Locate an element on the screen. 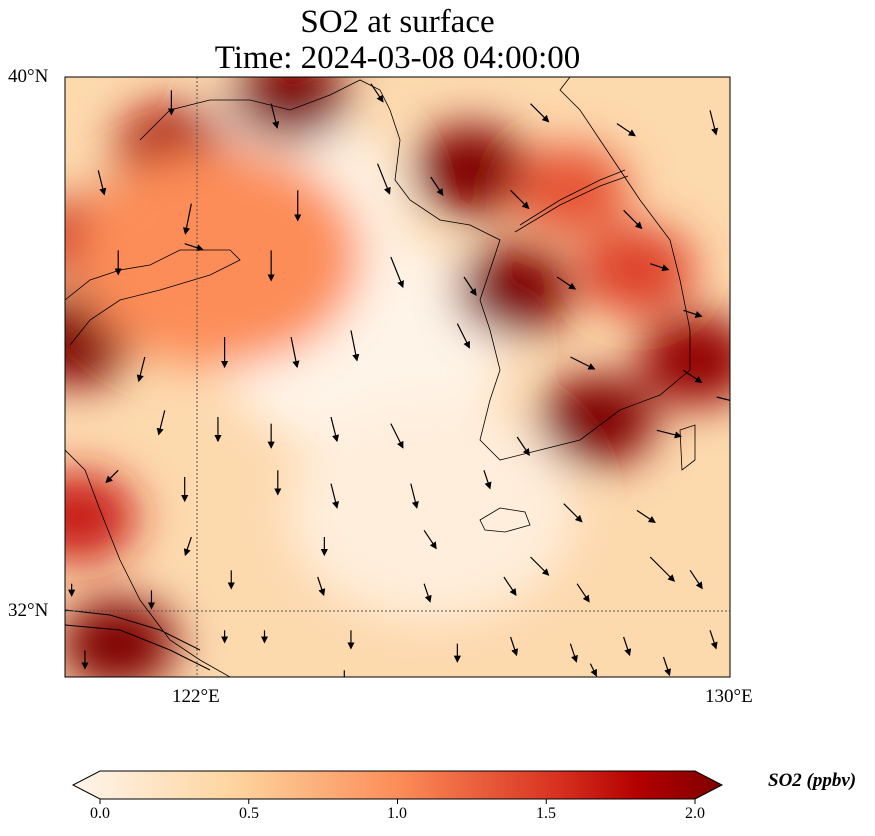 Image resolution: width=875 pixels, height=836 pixels. colorbar-ticks is located at coordinates (397, 801).